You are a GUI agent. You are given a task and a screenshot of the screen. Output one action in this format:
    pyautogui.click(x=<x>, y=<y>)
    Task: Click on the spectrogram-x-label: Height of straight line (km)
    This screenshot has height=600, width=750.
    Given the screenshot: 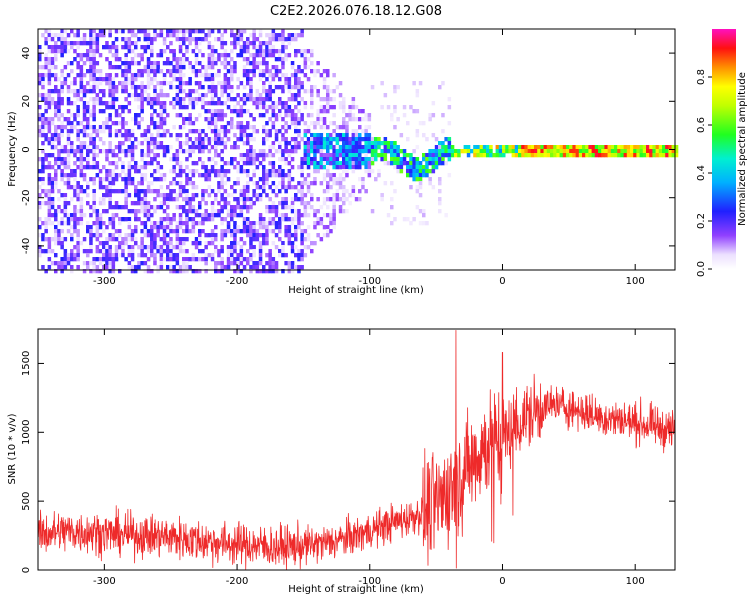 What is the action you would take?
    pyautogui.click(x=356, y=290)
    